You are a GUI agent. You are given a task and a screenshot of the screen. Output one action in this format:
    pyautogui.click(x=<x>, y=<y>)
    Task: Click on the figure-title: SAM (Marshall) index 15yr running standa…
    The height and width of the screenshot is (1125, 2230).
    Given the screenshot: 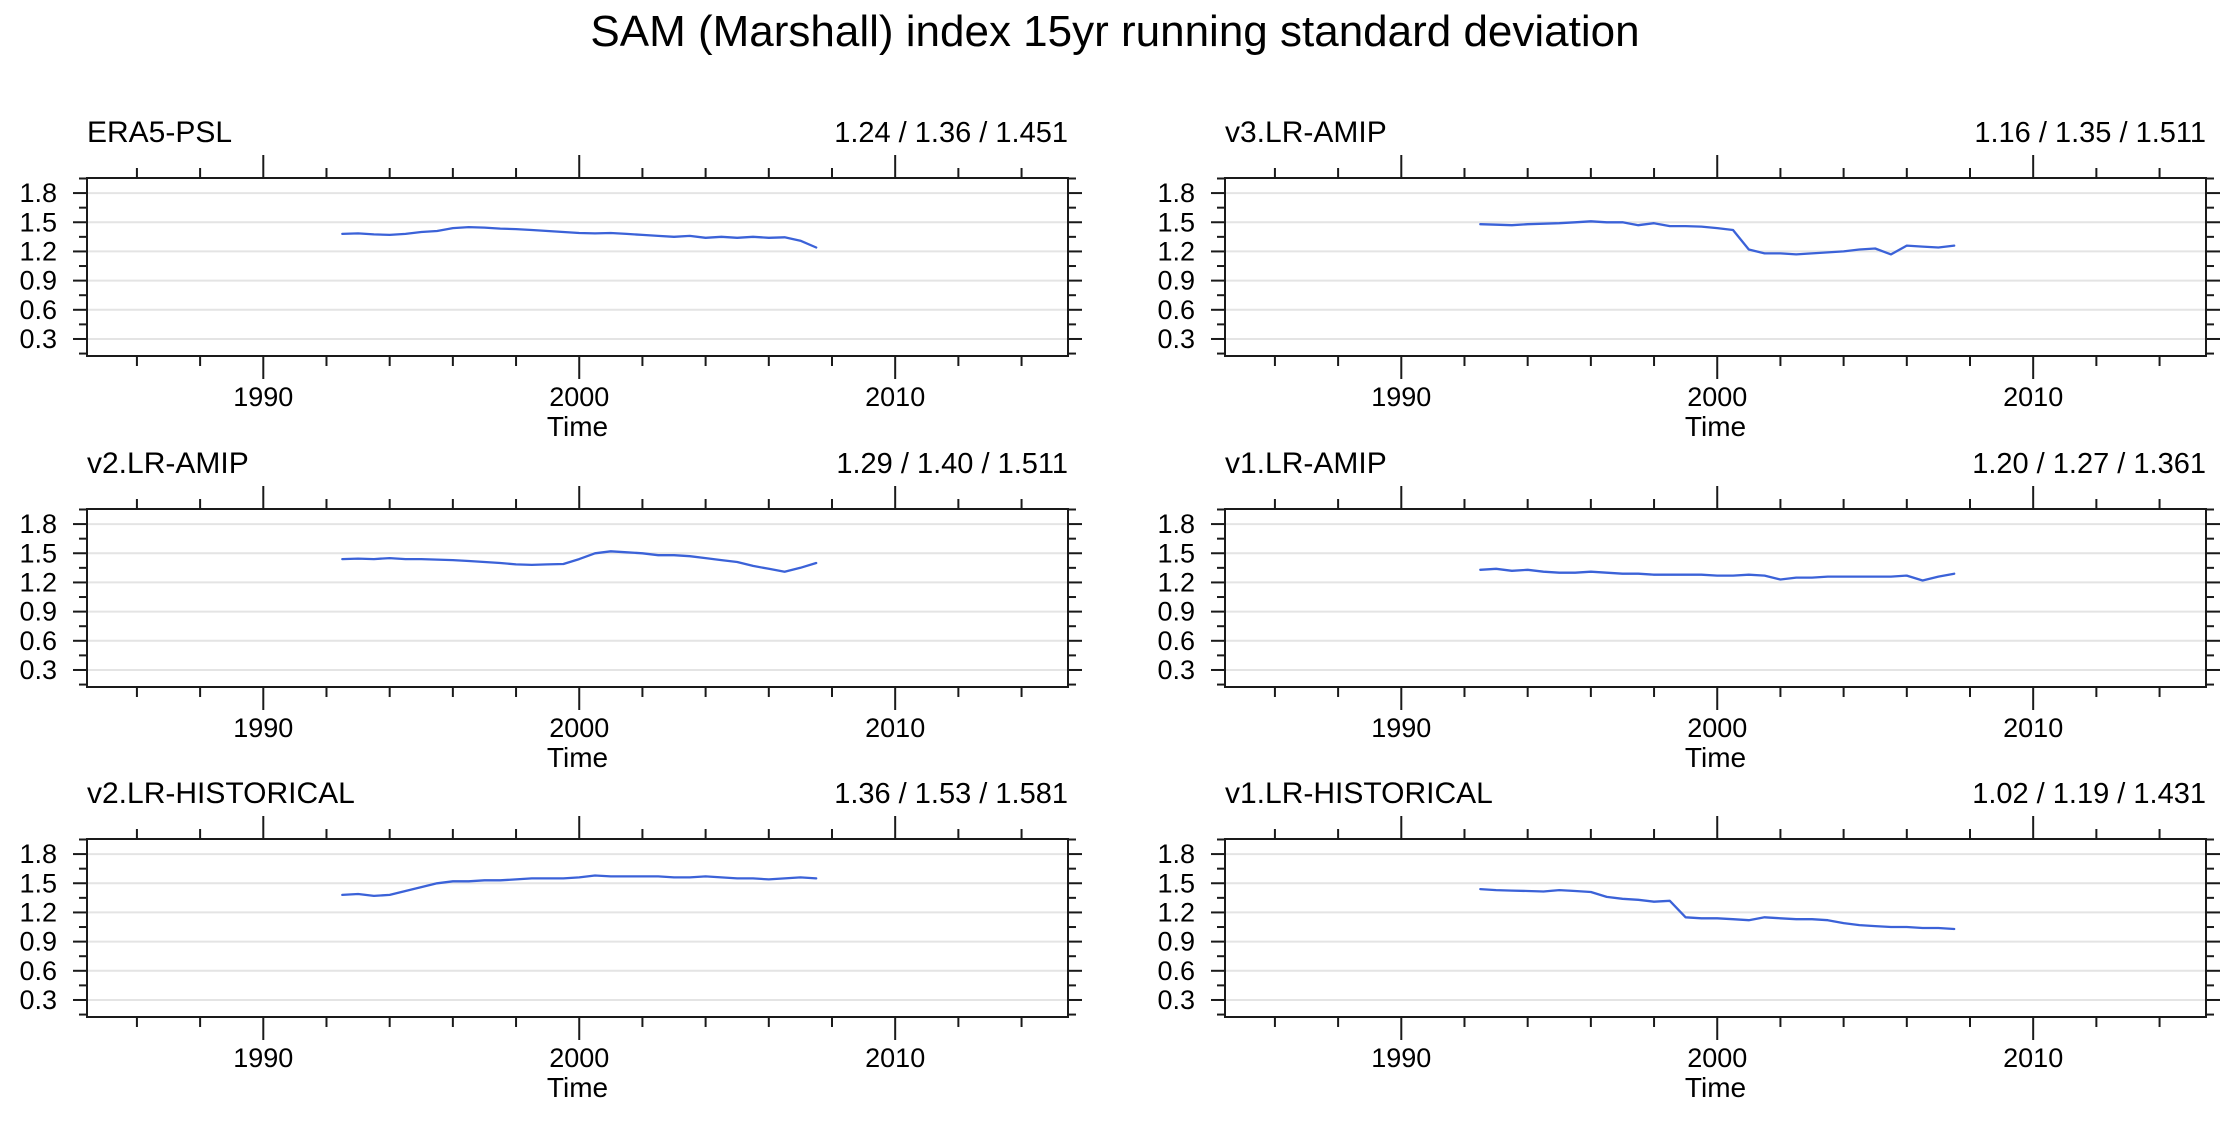 What is the action you would take?
    pyautogui.click(x=1115, y=31)
    